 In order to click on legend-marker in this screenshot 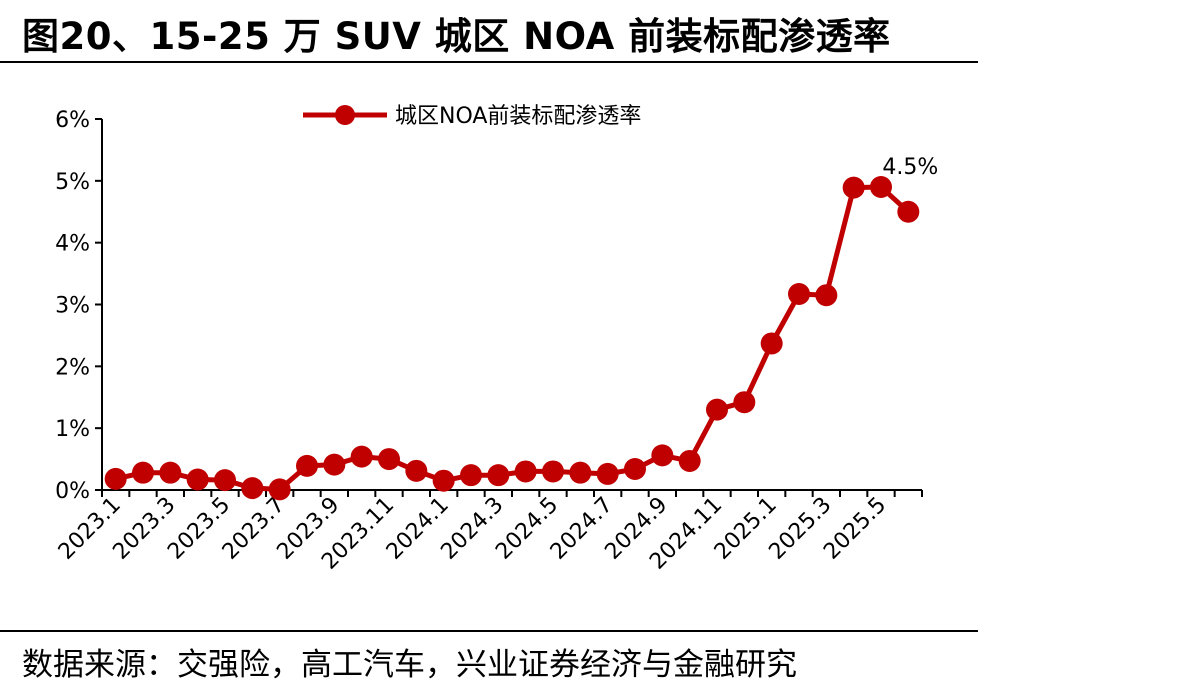, I will do `click(345, 115)`.